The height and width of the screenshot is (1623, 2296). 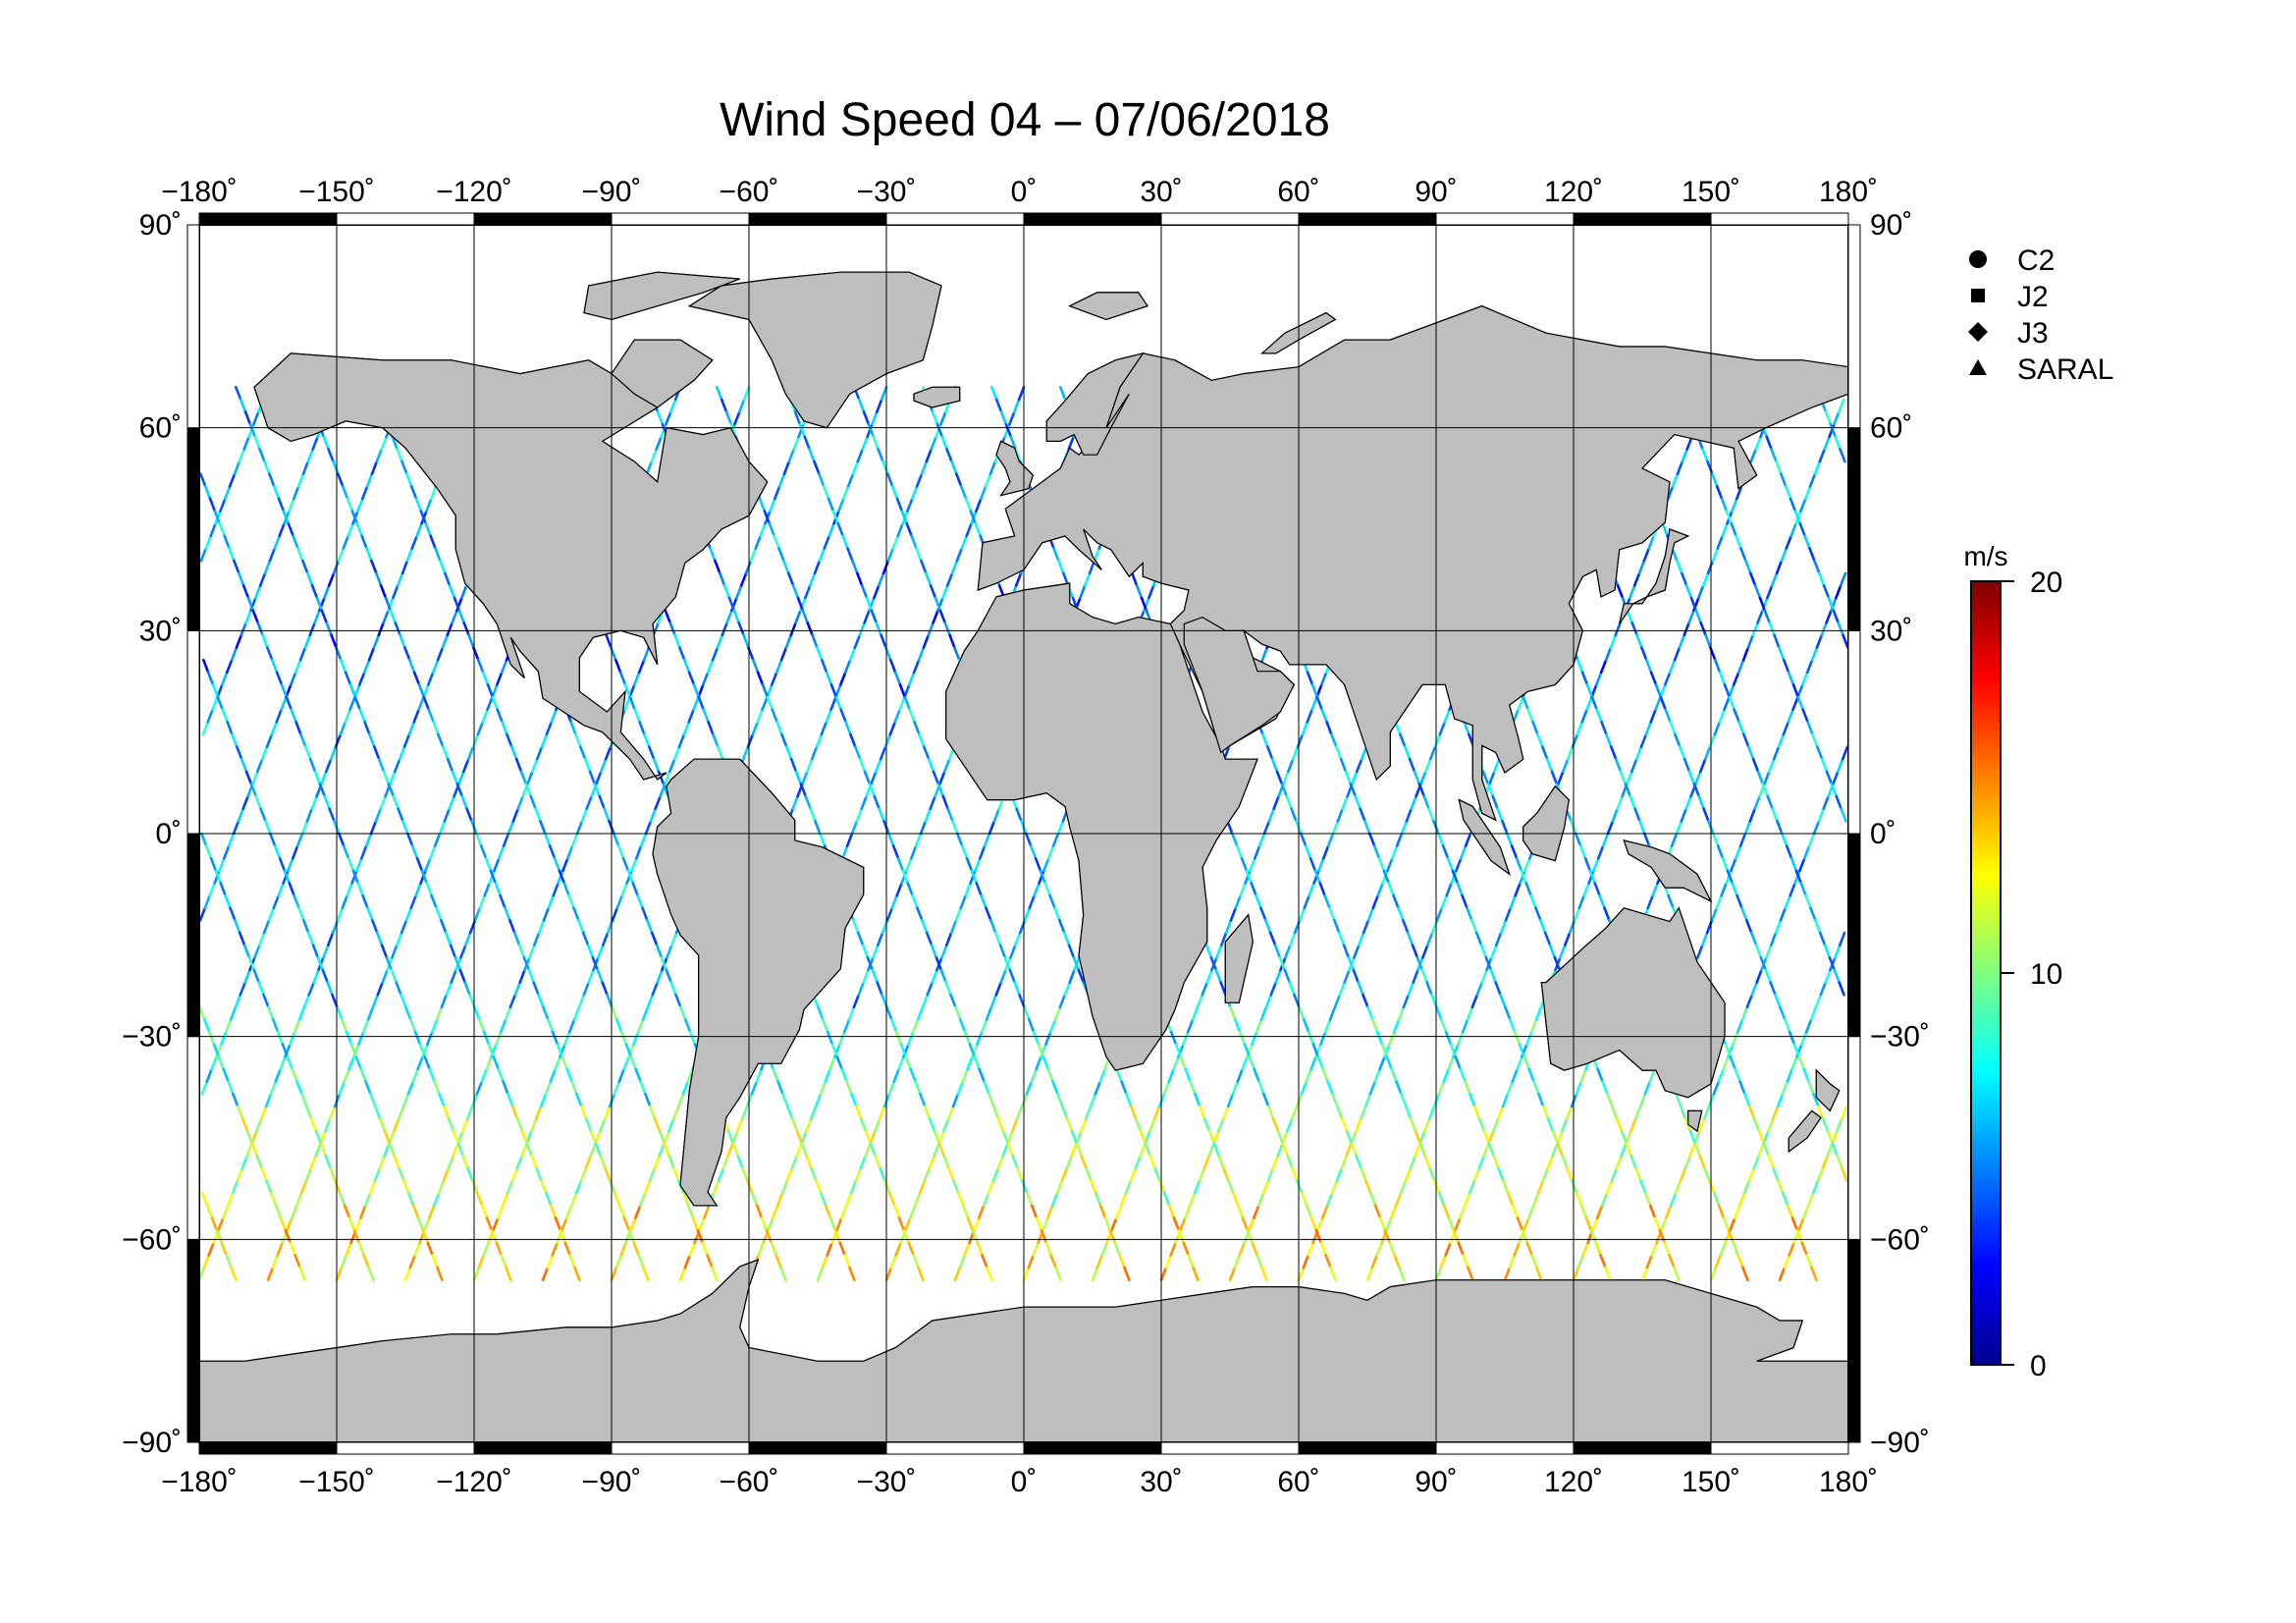 What do you see at coordinates (268, 219) in the screenshot?
I see `frame-segment-top` at bounding box center [268, 219].